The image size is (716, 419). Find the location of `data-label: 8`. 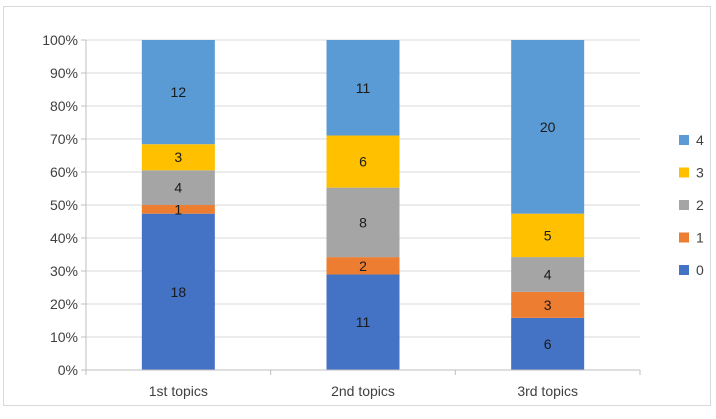

data-label: 8 is located at coordinates (363, 222).